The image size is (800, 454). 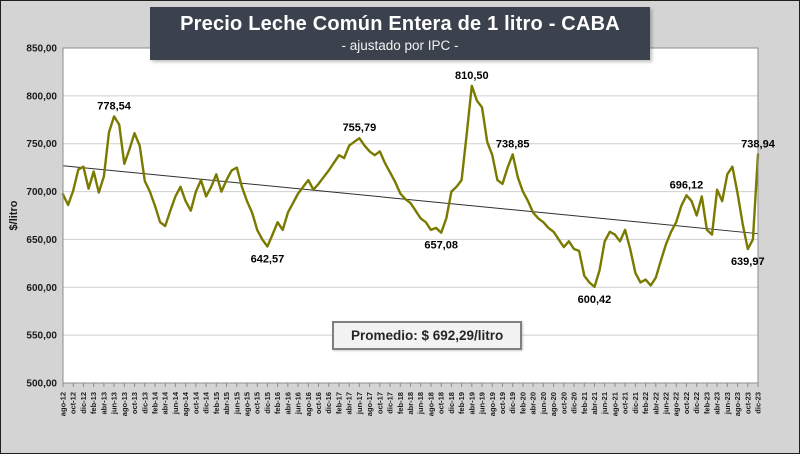 What do you see at coordinates (369, 404) in the screenshot?
I see `x-tick-label: ago-17` at bounding box center [369, 404].